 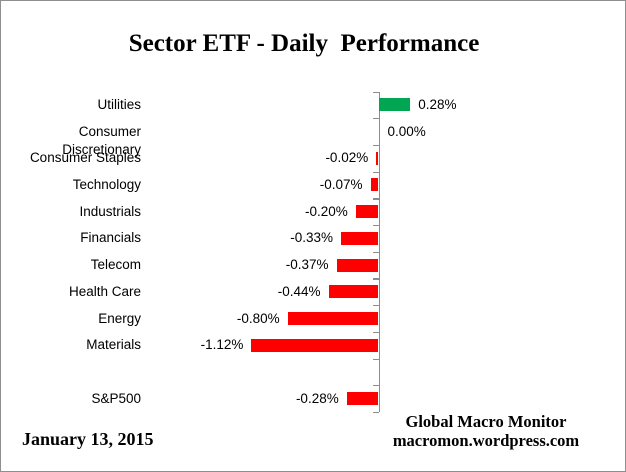 I want to click on value-label-s-p500: -0.28%, so click(x=317, y=398).